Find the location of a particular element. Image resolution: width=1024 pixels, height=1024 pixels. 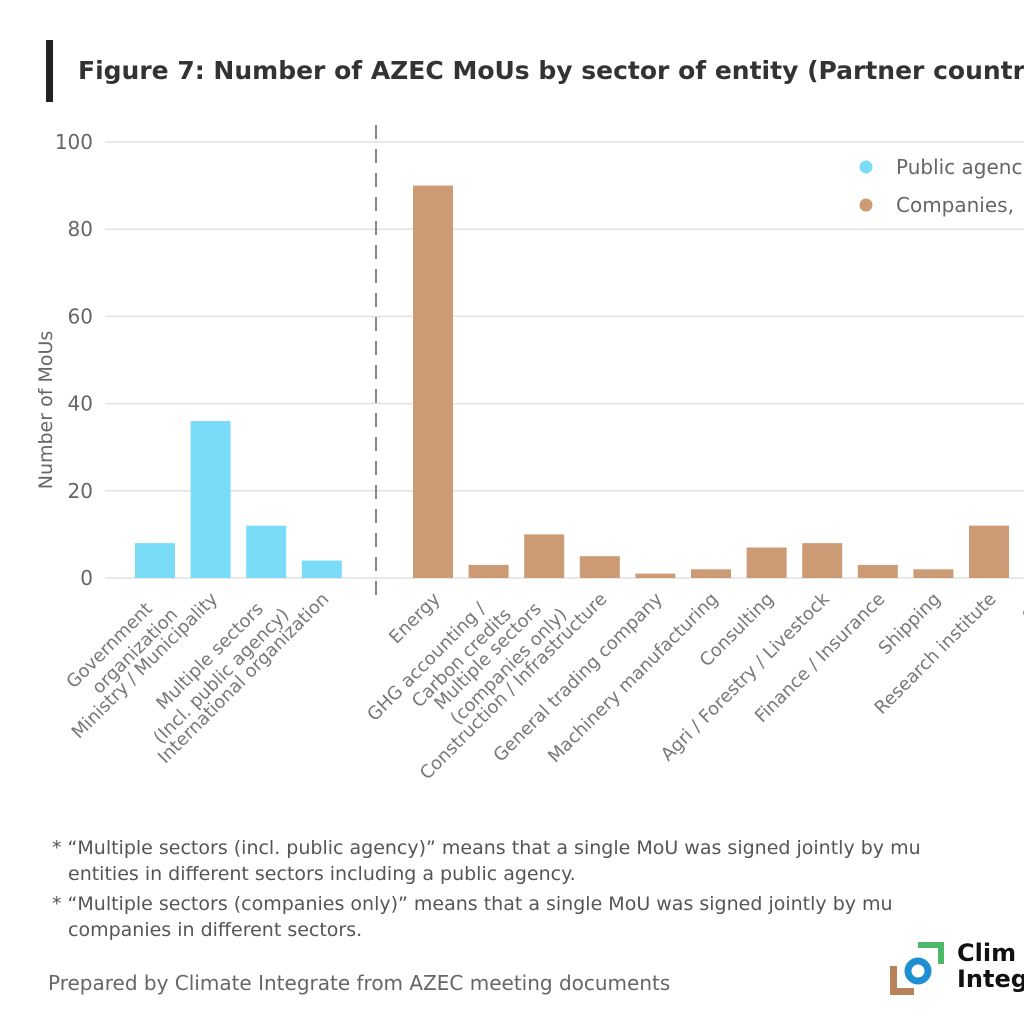

climate-integrate-logo is located at coordinates (917, 968).